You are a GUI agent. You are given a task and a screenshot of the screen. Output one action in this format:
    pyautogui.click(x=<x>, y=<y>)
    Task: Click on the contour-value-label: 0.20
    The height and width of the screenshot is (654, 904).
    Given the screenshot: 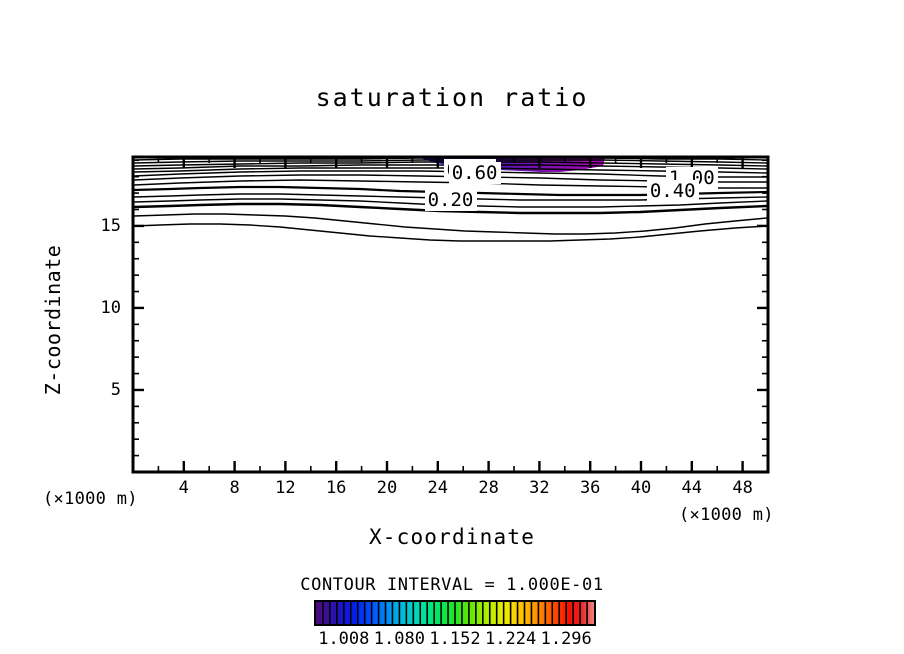 What is the action you would take?
    pyautogui.click(x=450, y=199)
    